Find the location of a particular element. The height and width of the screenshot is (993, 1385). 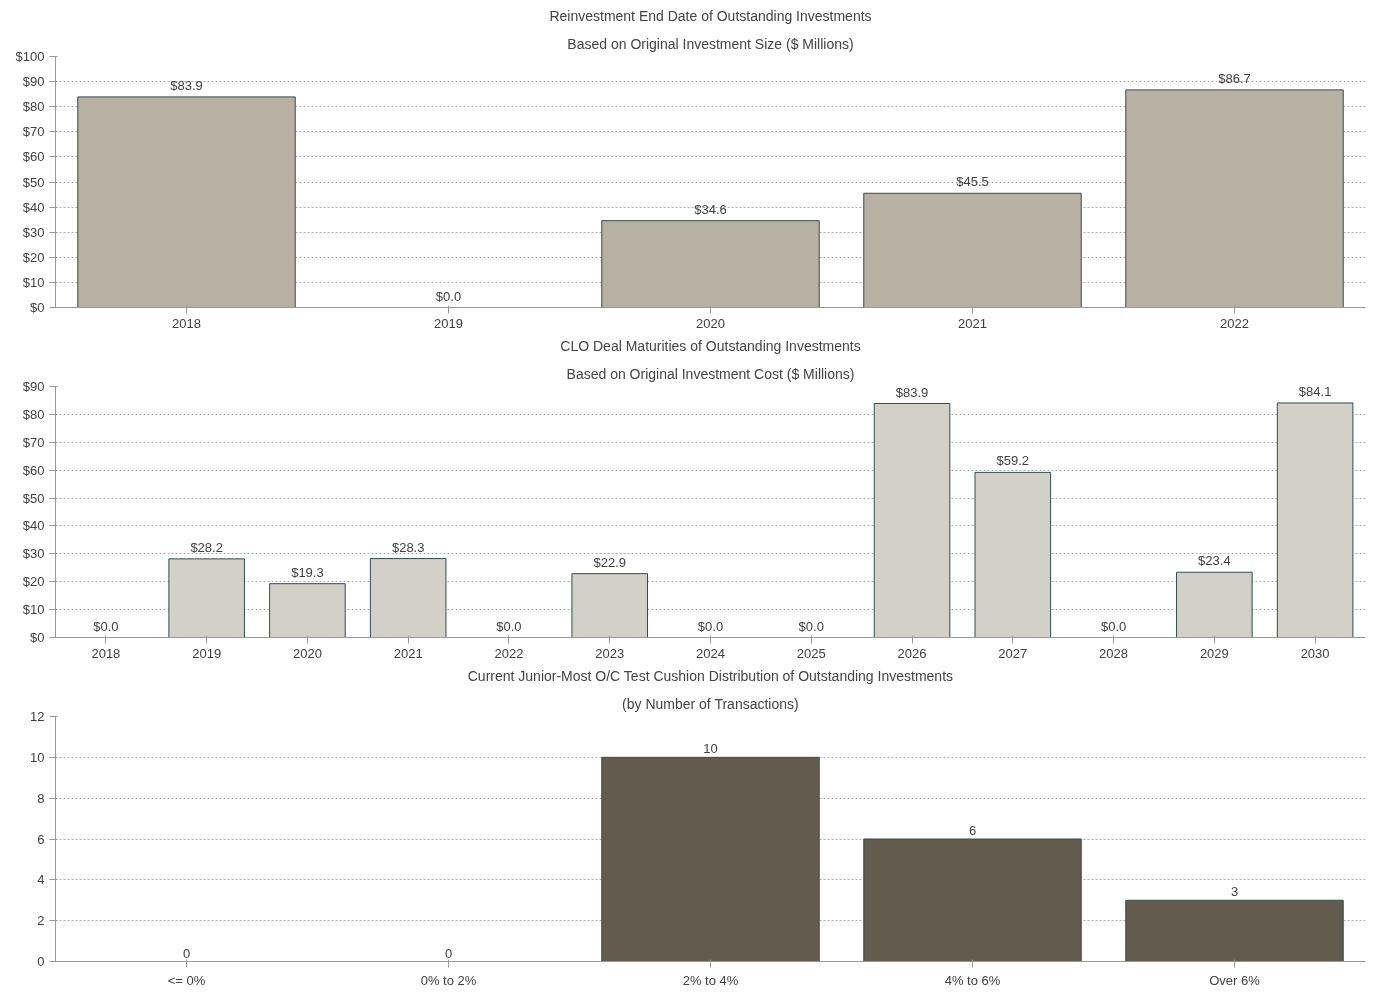

data-label: 10 is located at coordinates (710, 749).